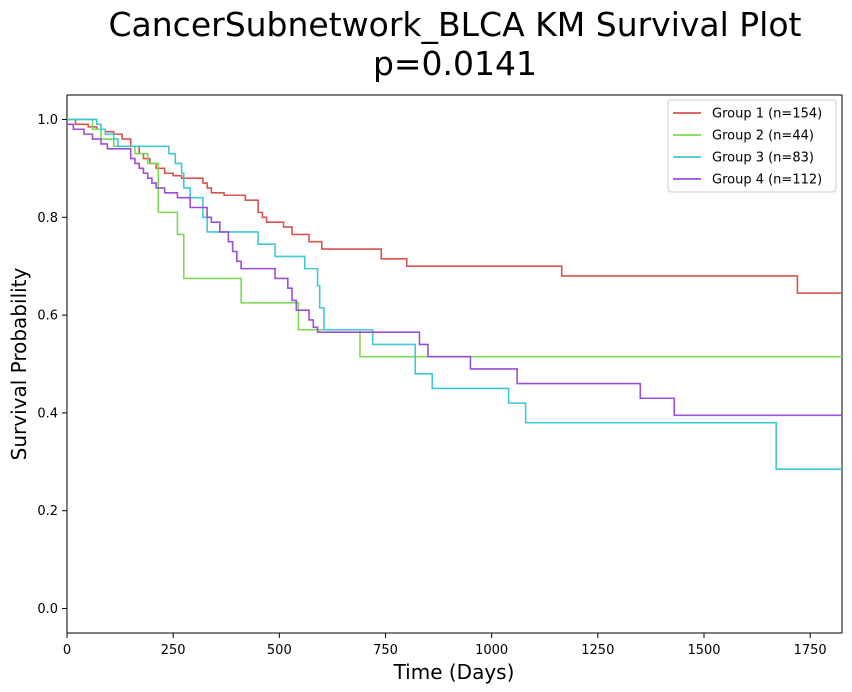 The height and width of the screenshot is (692, 852). Describe the element at coordinates (173, 650) in the screenshot. I see `x-tick-label: 250` at that location.